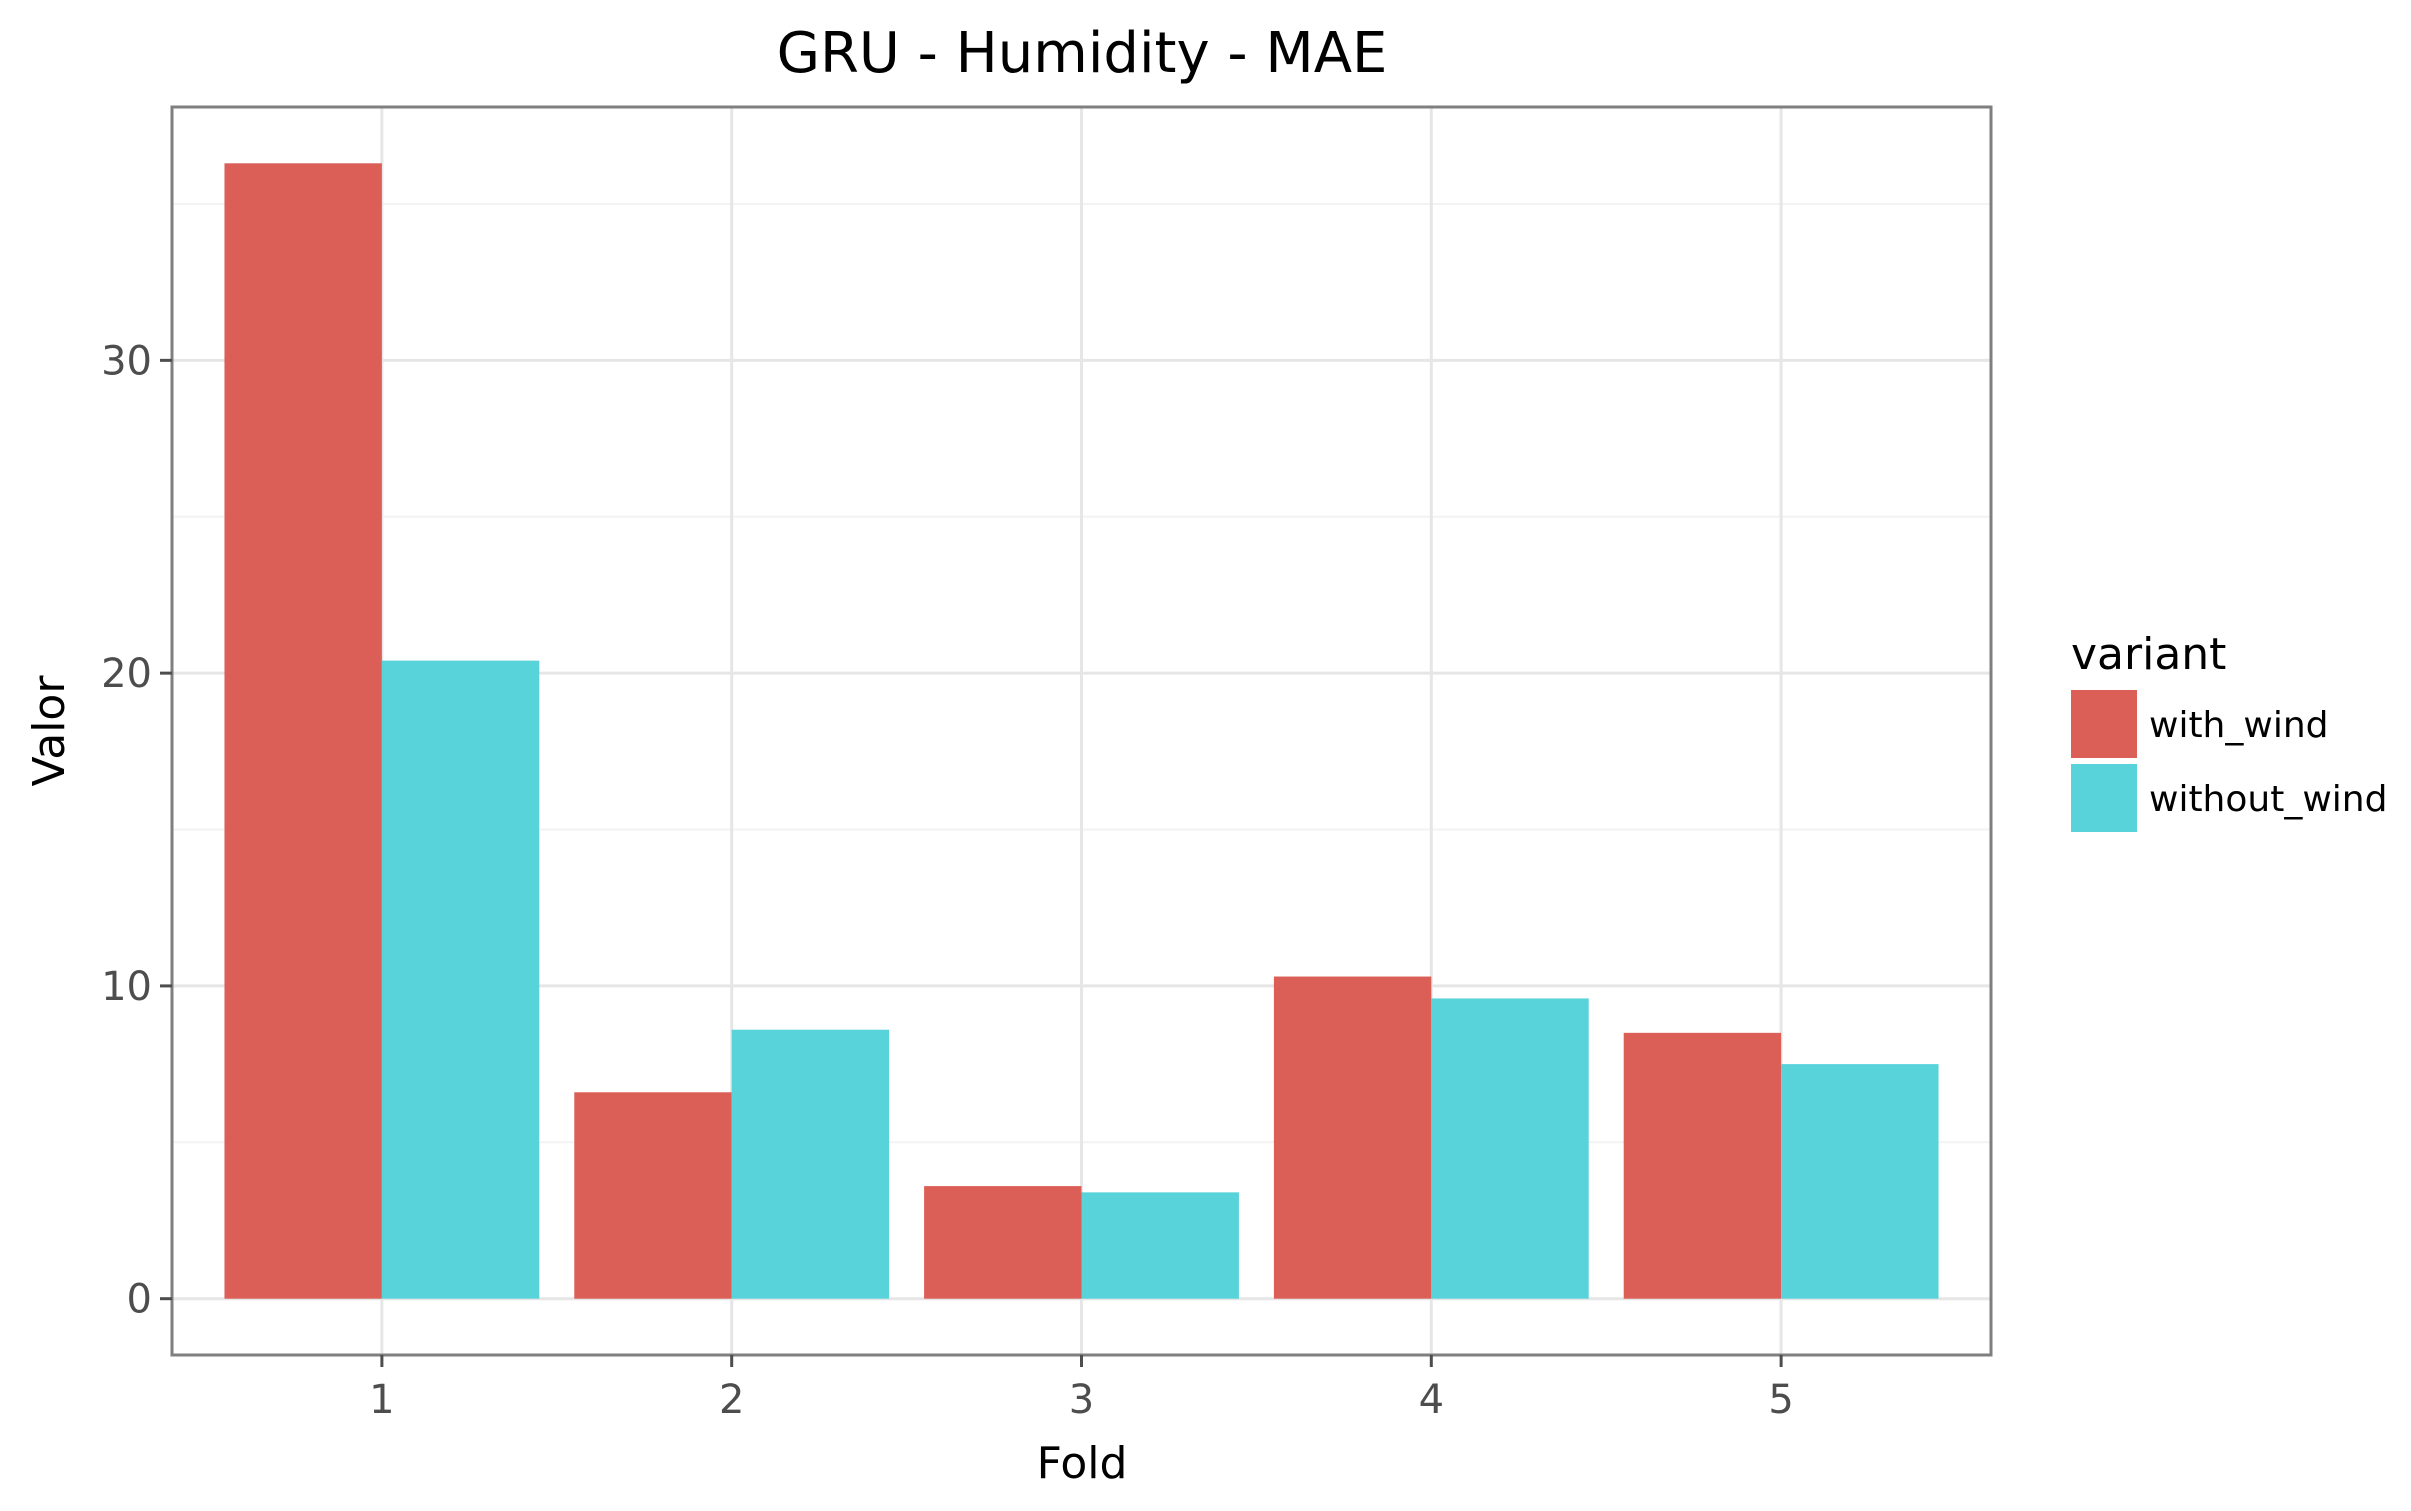  I want to click on y-tick-label: 20, so click(126, 674).